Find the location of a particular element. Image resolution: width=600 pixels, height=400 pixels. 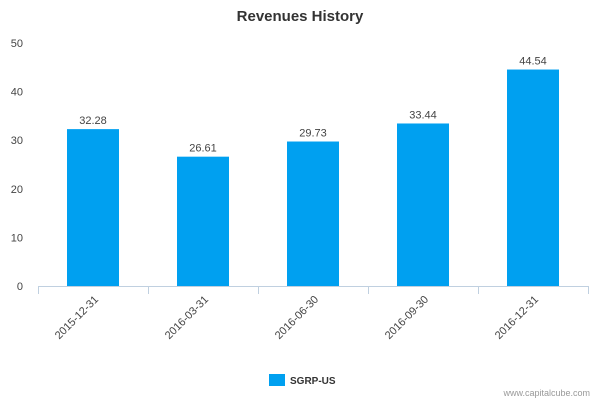

y-tick-label: 20 is located at coordinates (17, 190).